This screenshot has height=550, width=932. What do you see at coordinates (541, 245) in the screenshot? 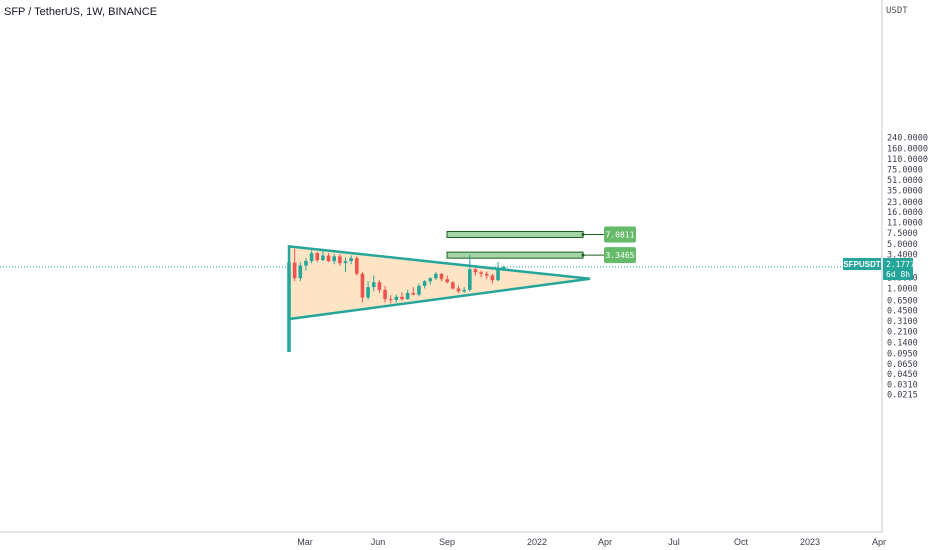
I see `target-boxes: 7.0811 3.3465` at bounding box center [541, 245].